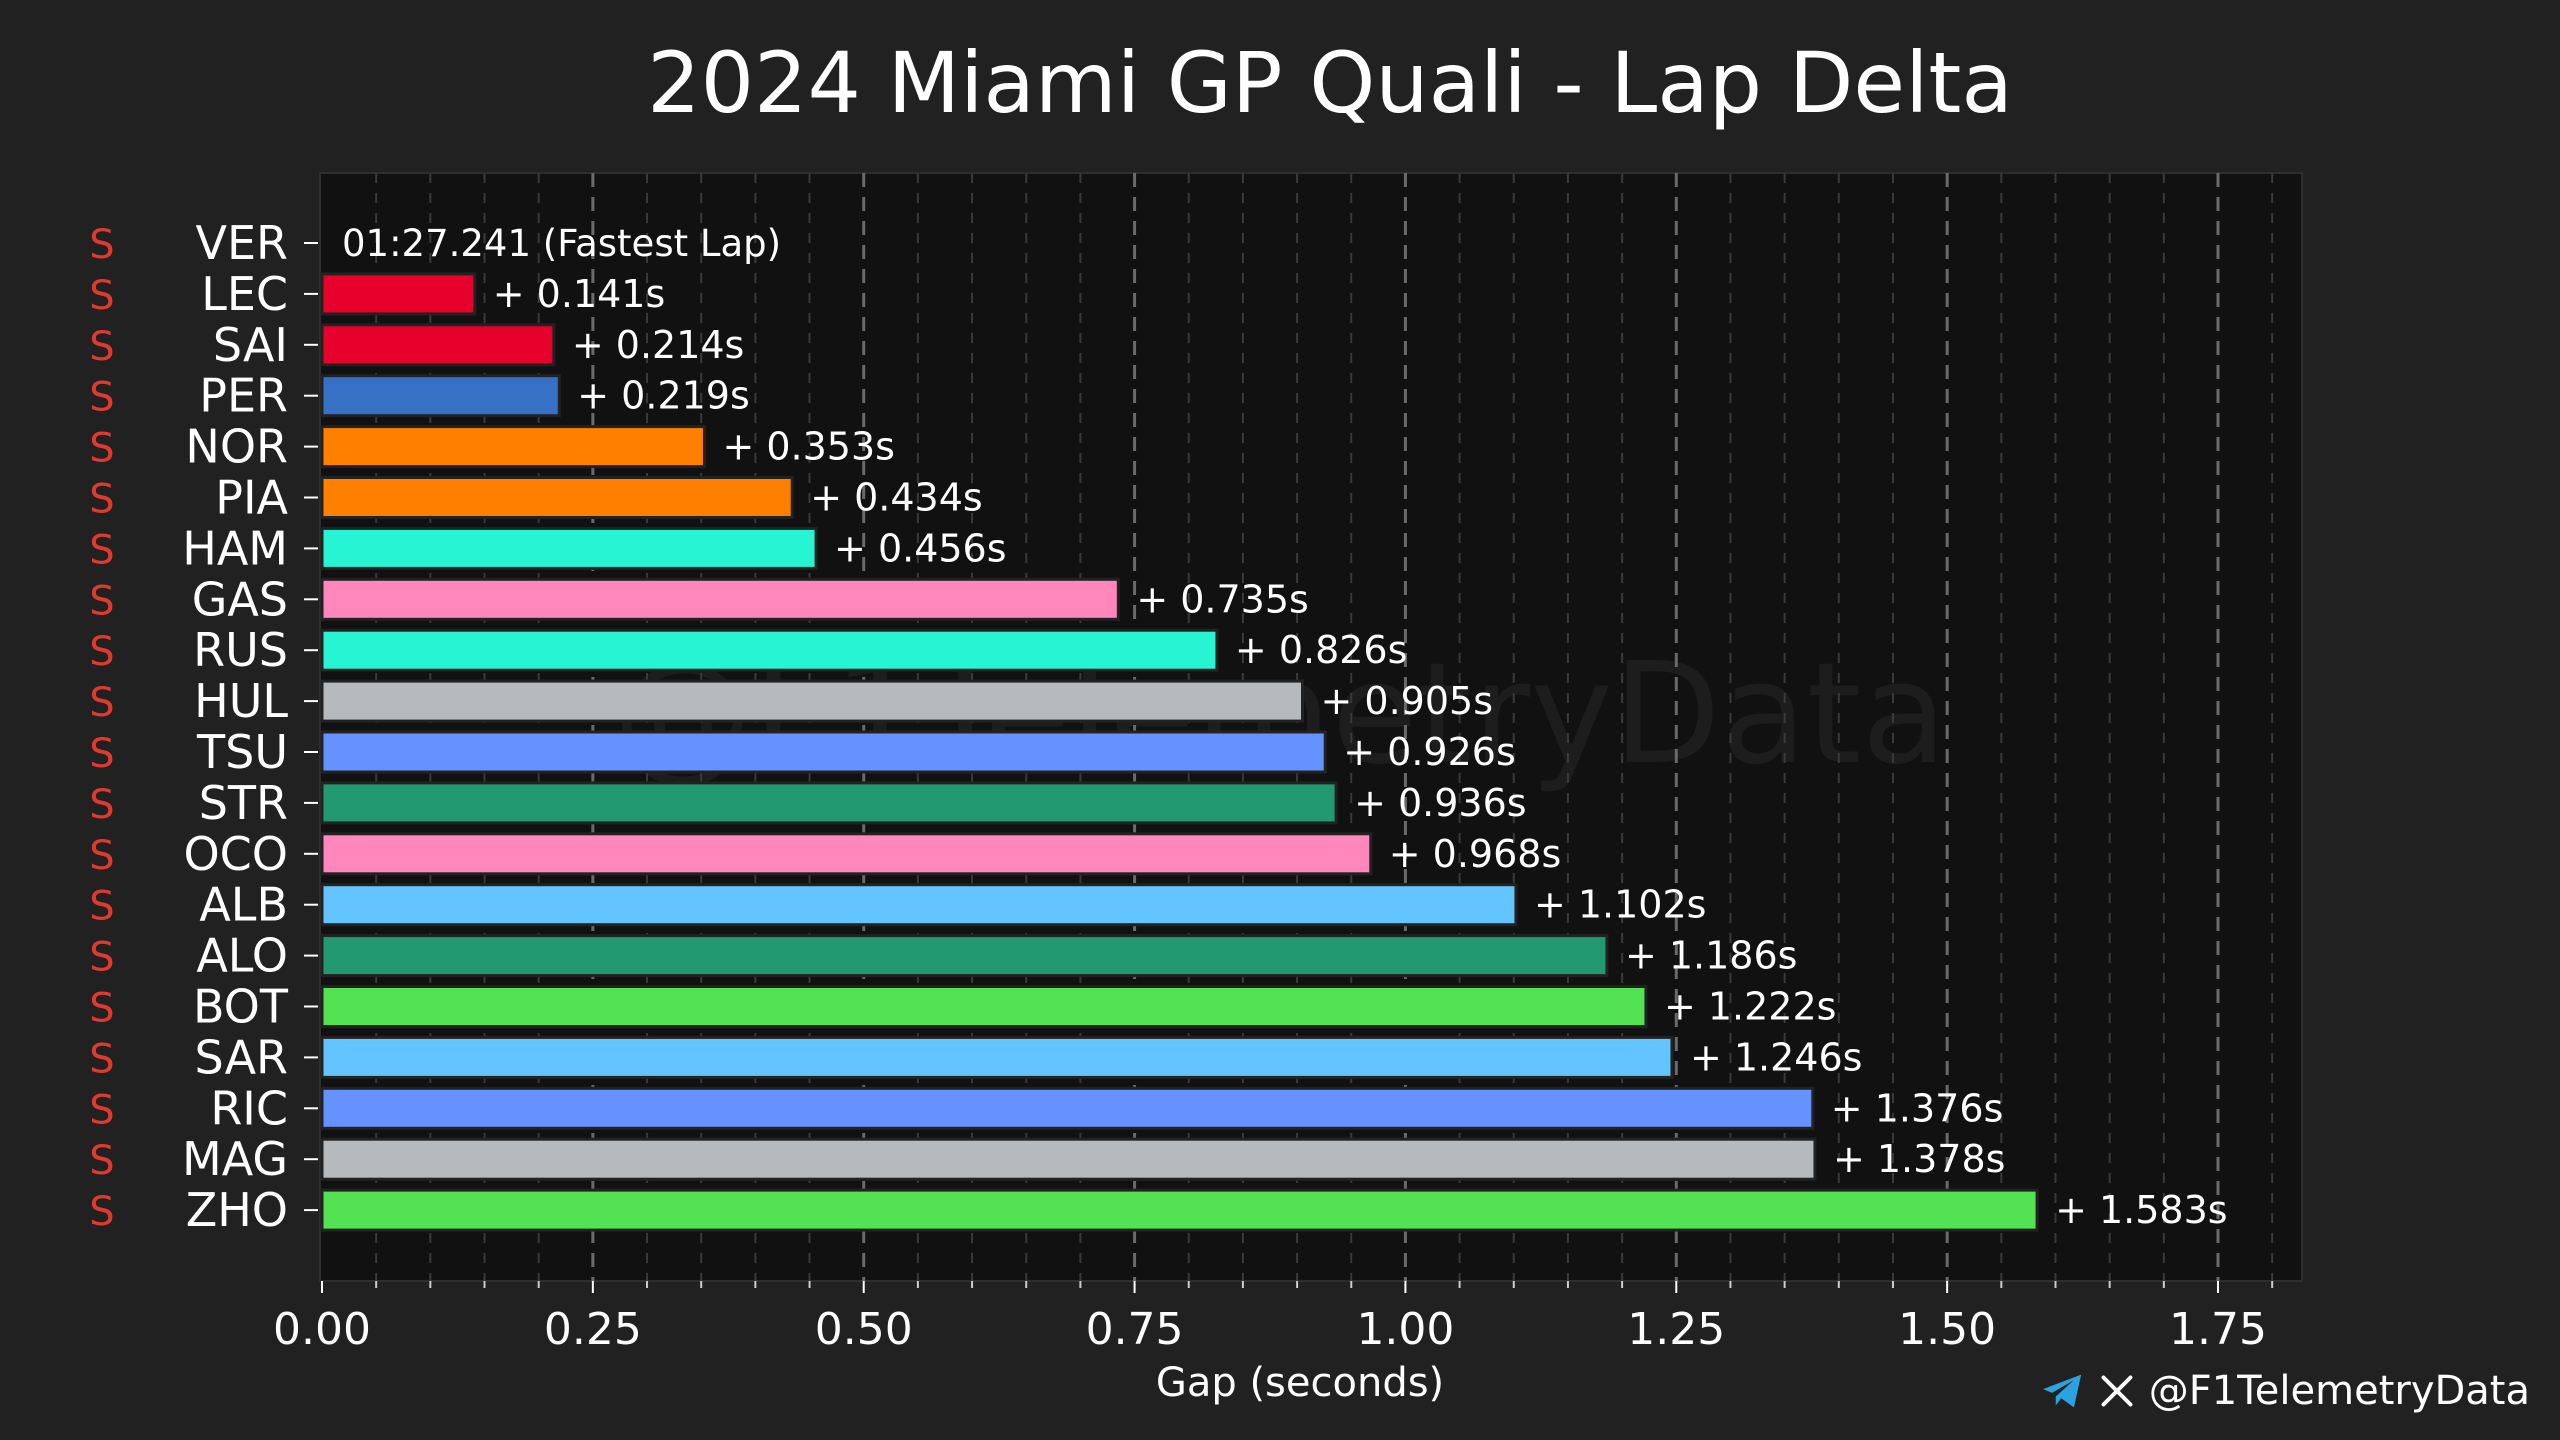  Describe the element at coordinates (2117, 1391) in the screenshot. I see `x-icon` at that location.